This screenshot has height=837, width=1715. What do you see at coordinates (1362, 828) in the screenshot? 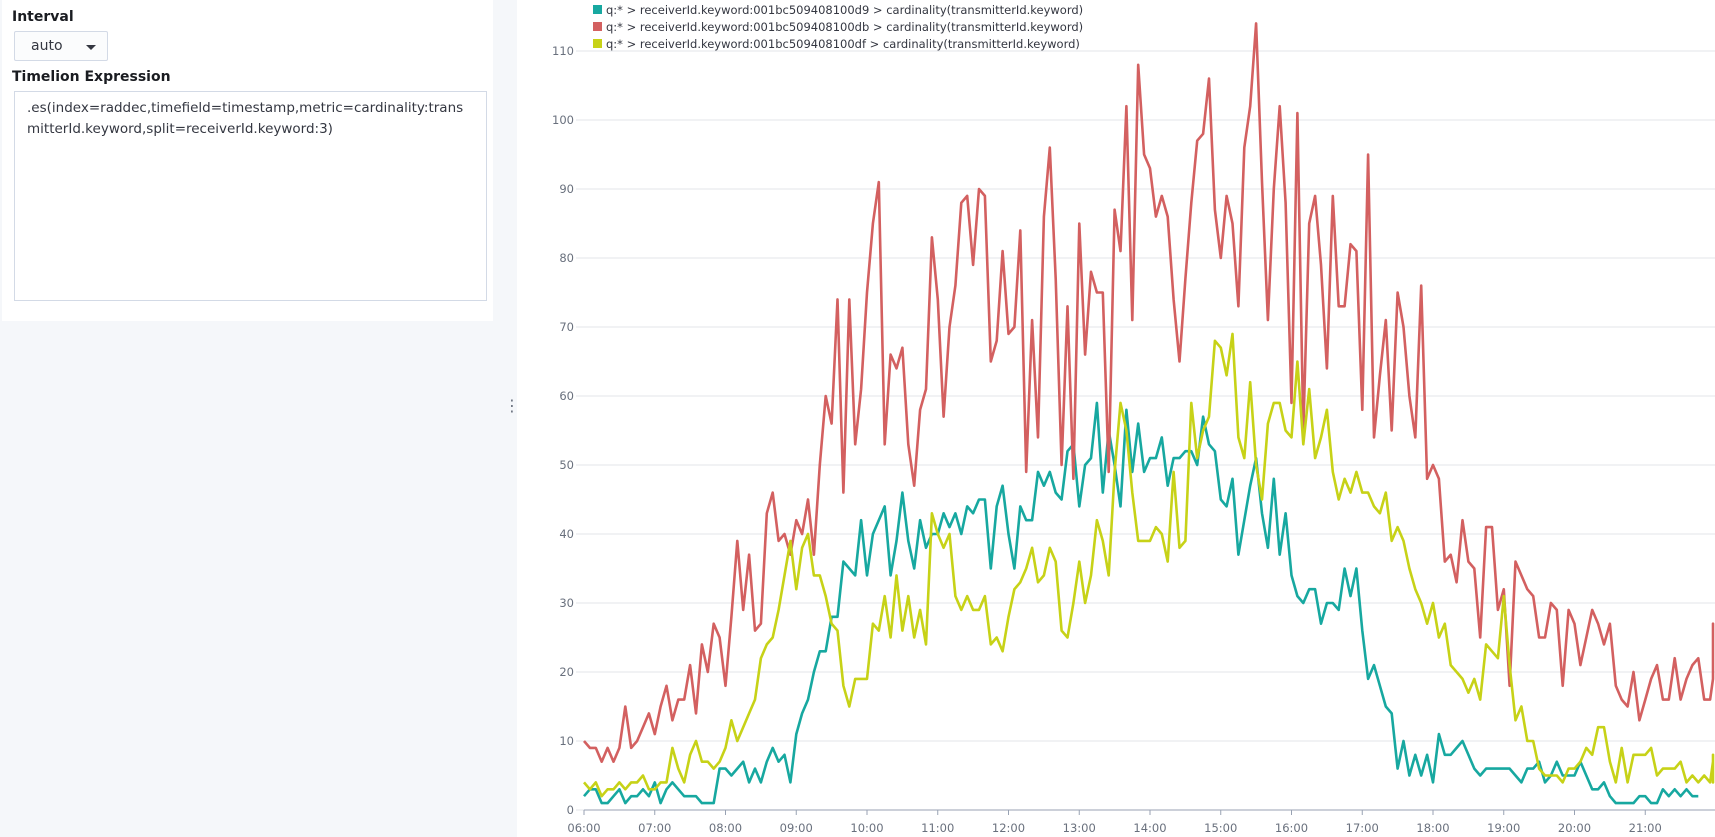
I see `x-tick-label: 17:00` at bounding box center [1362, 828].